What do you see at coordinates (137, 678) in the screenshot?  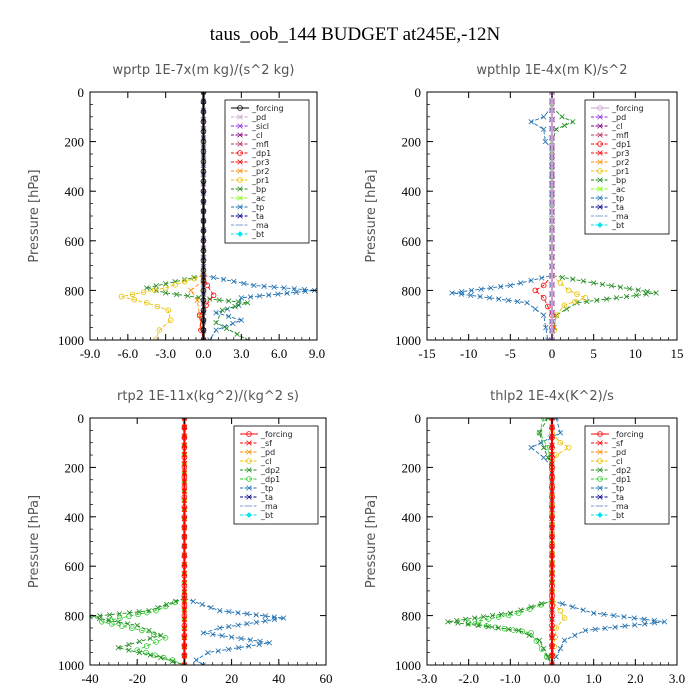 I see `x-tick-label: -20` at bounding box center [137, 678].